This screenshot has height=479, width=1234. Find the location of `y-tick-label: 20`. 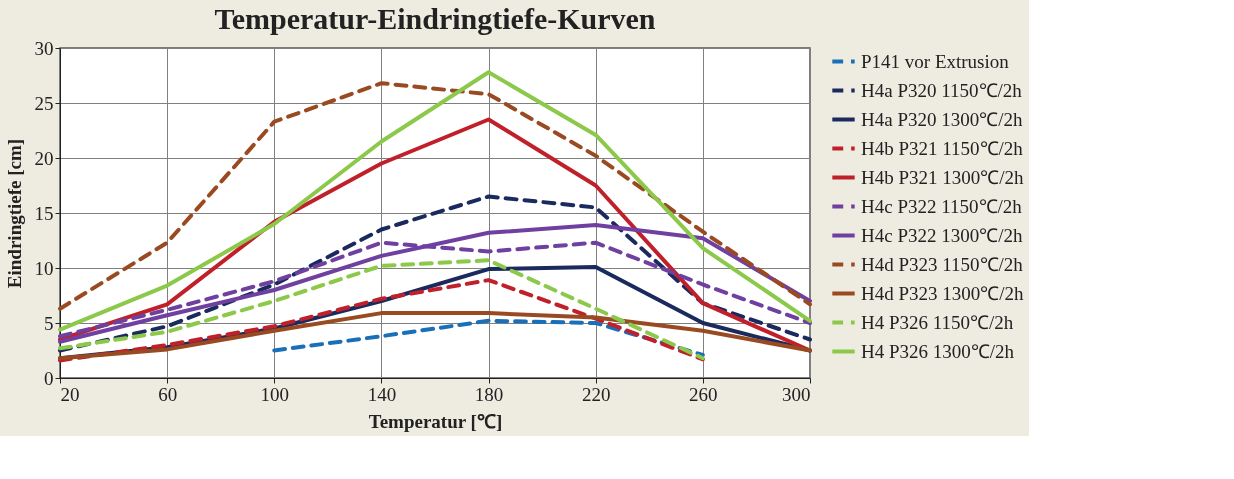

y-tick-label: 20 is located at coordinates (44, 158).